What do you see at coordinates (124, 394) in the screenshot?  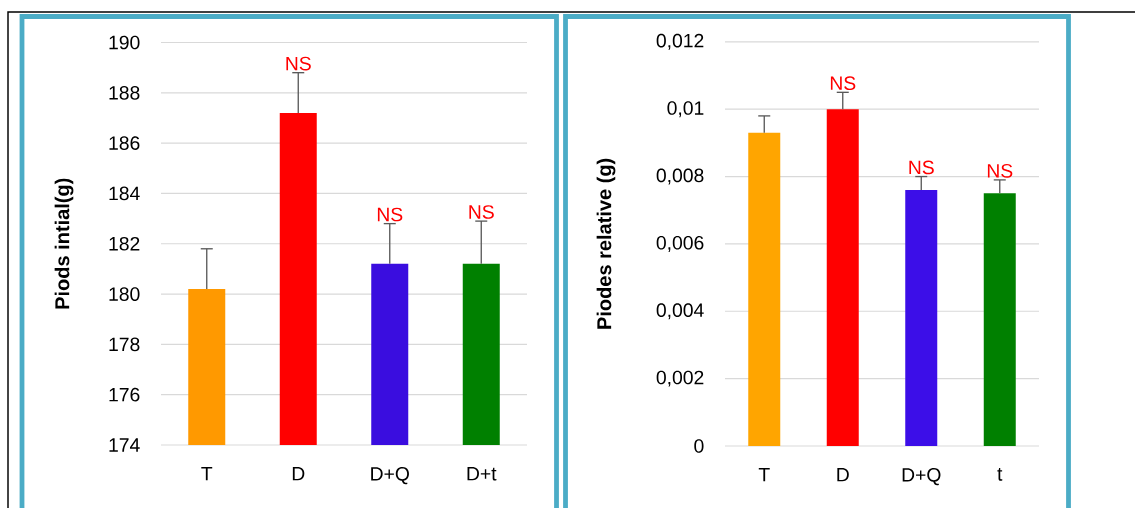 I see `y-tick-label: 176` at bounding box center [124, 394].